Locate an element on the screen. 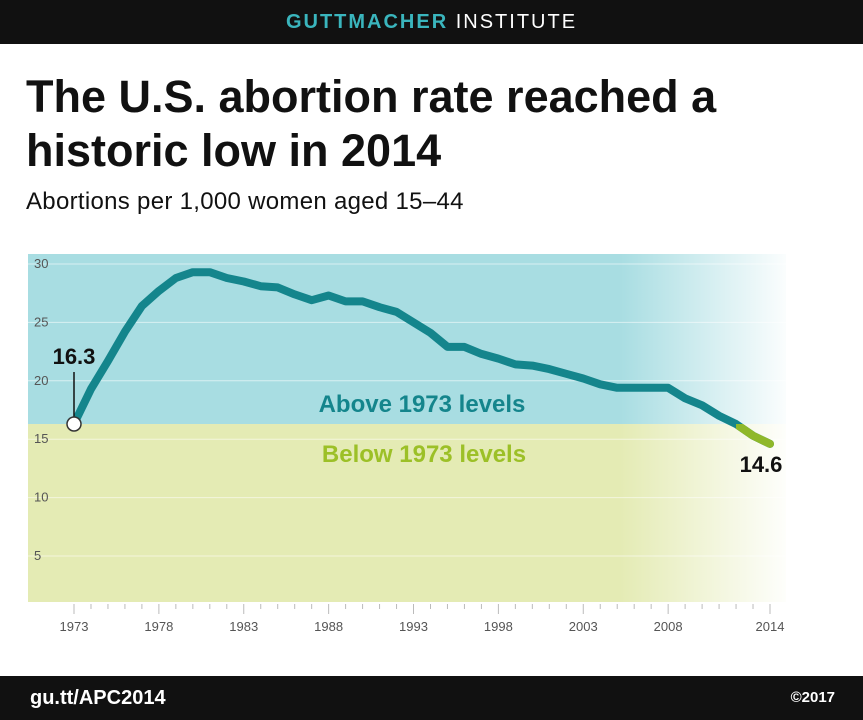 The image size is (863, 720). y-tick-label: 20 is located at coordinates (41, 380).